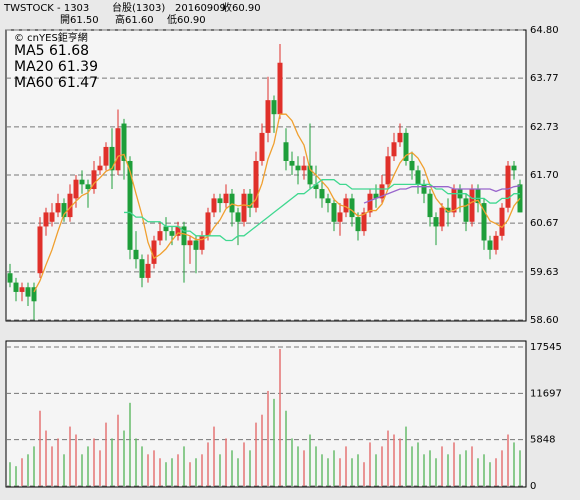  I want to click on legend-entry: MA20 61.39, so click(56, 67).